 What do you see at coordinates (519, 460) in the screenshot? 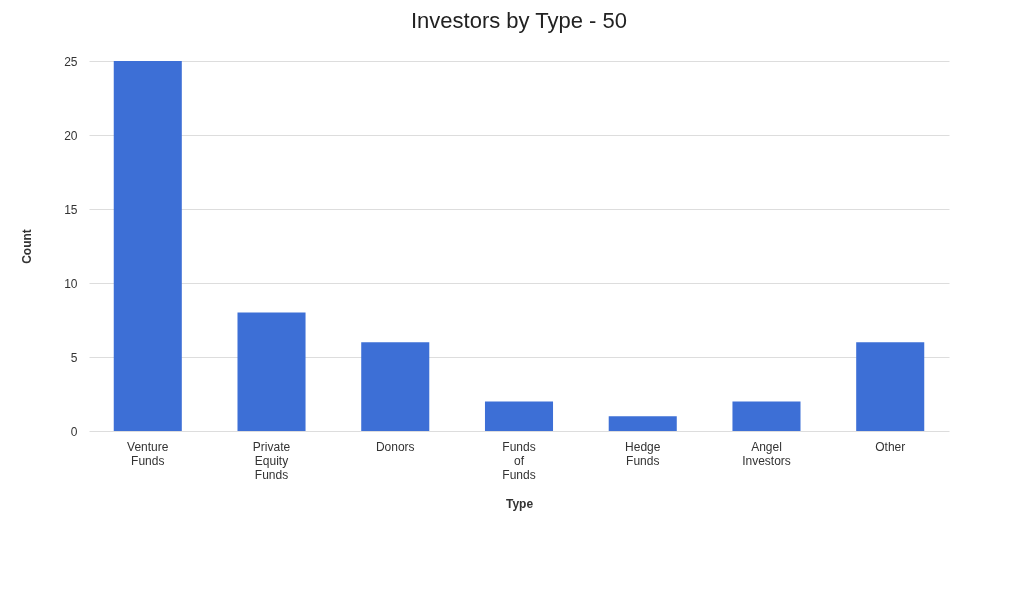
I see `x-tick-label: Funds of Funds` at bounding box center [519, 460].